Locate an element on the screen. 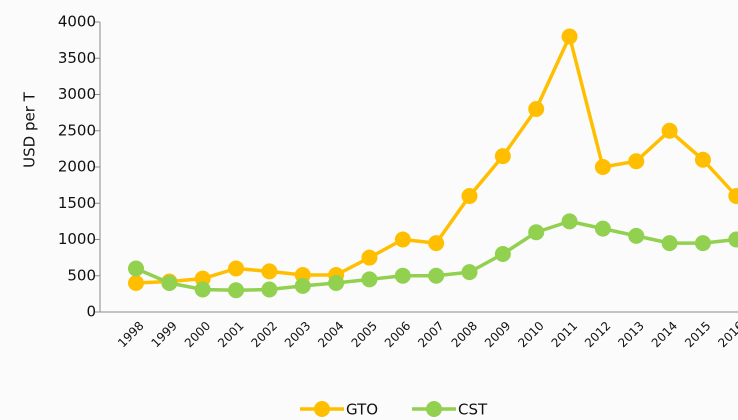  x-tick-label: 1998 is located at coordinates (130, 334).